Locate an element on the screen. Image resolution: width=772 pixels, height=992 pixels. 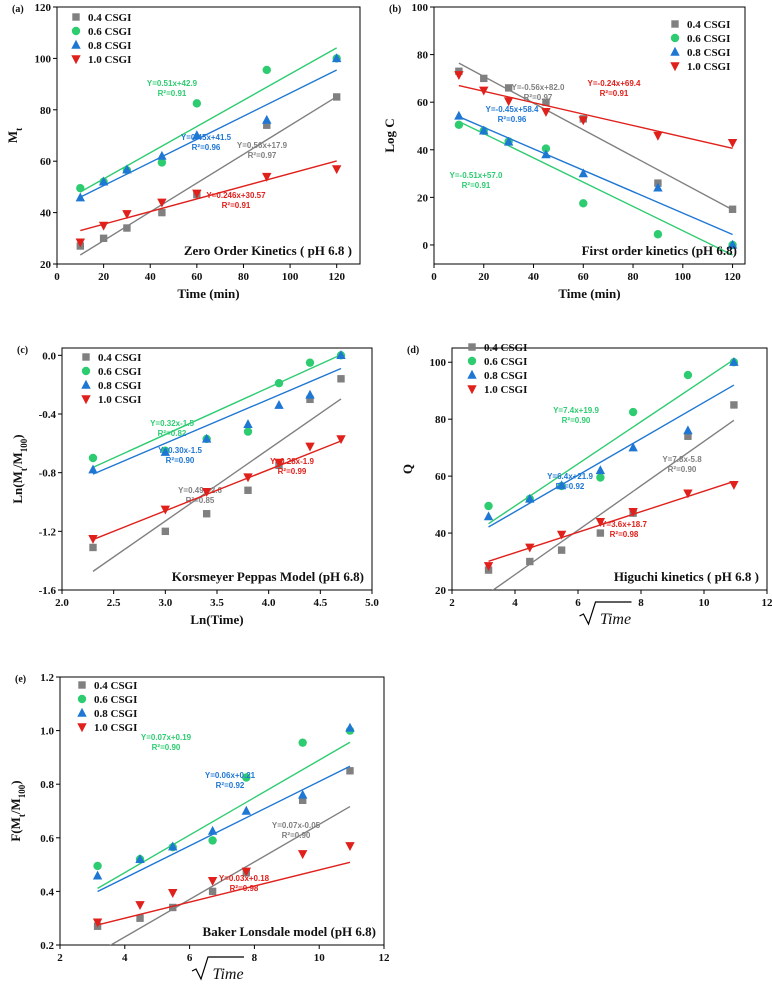
fit-r2: R²=0.90 is located at coordinates (166, 747).